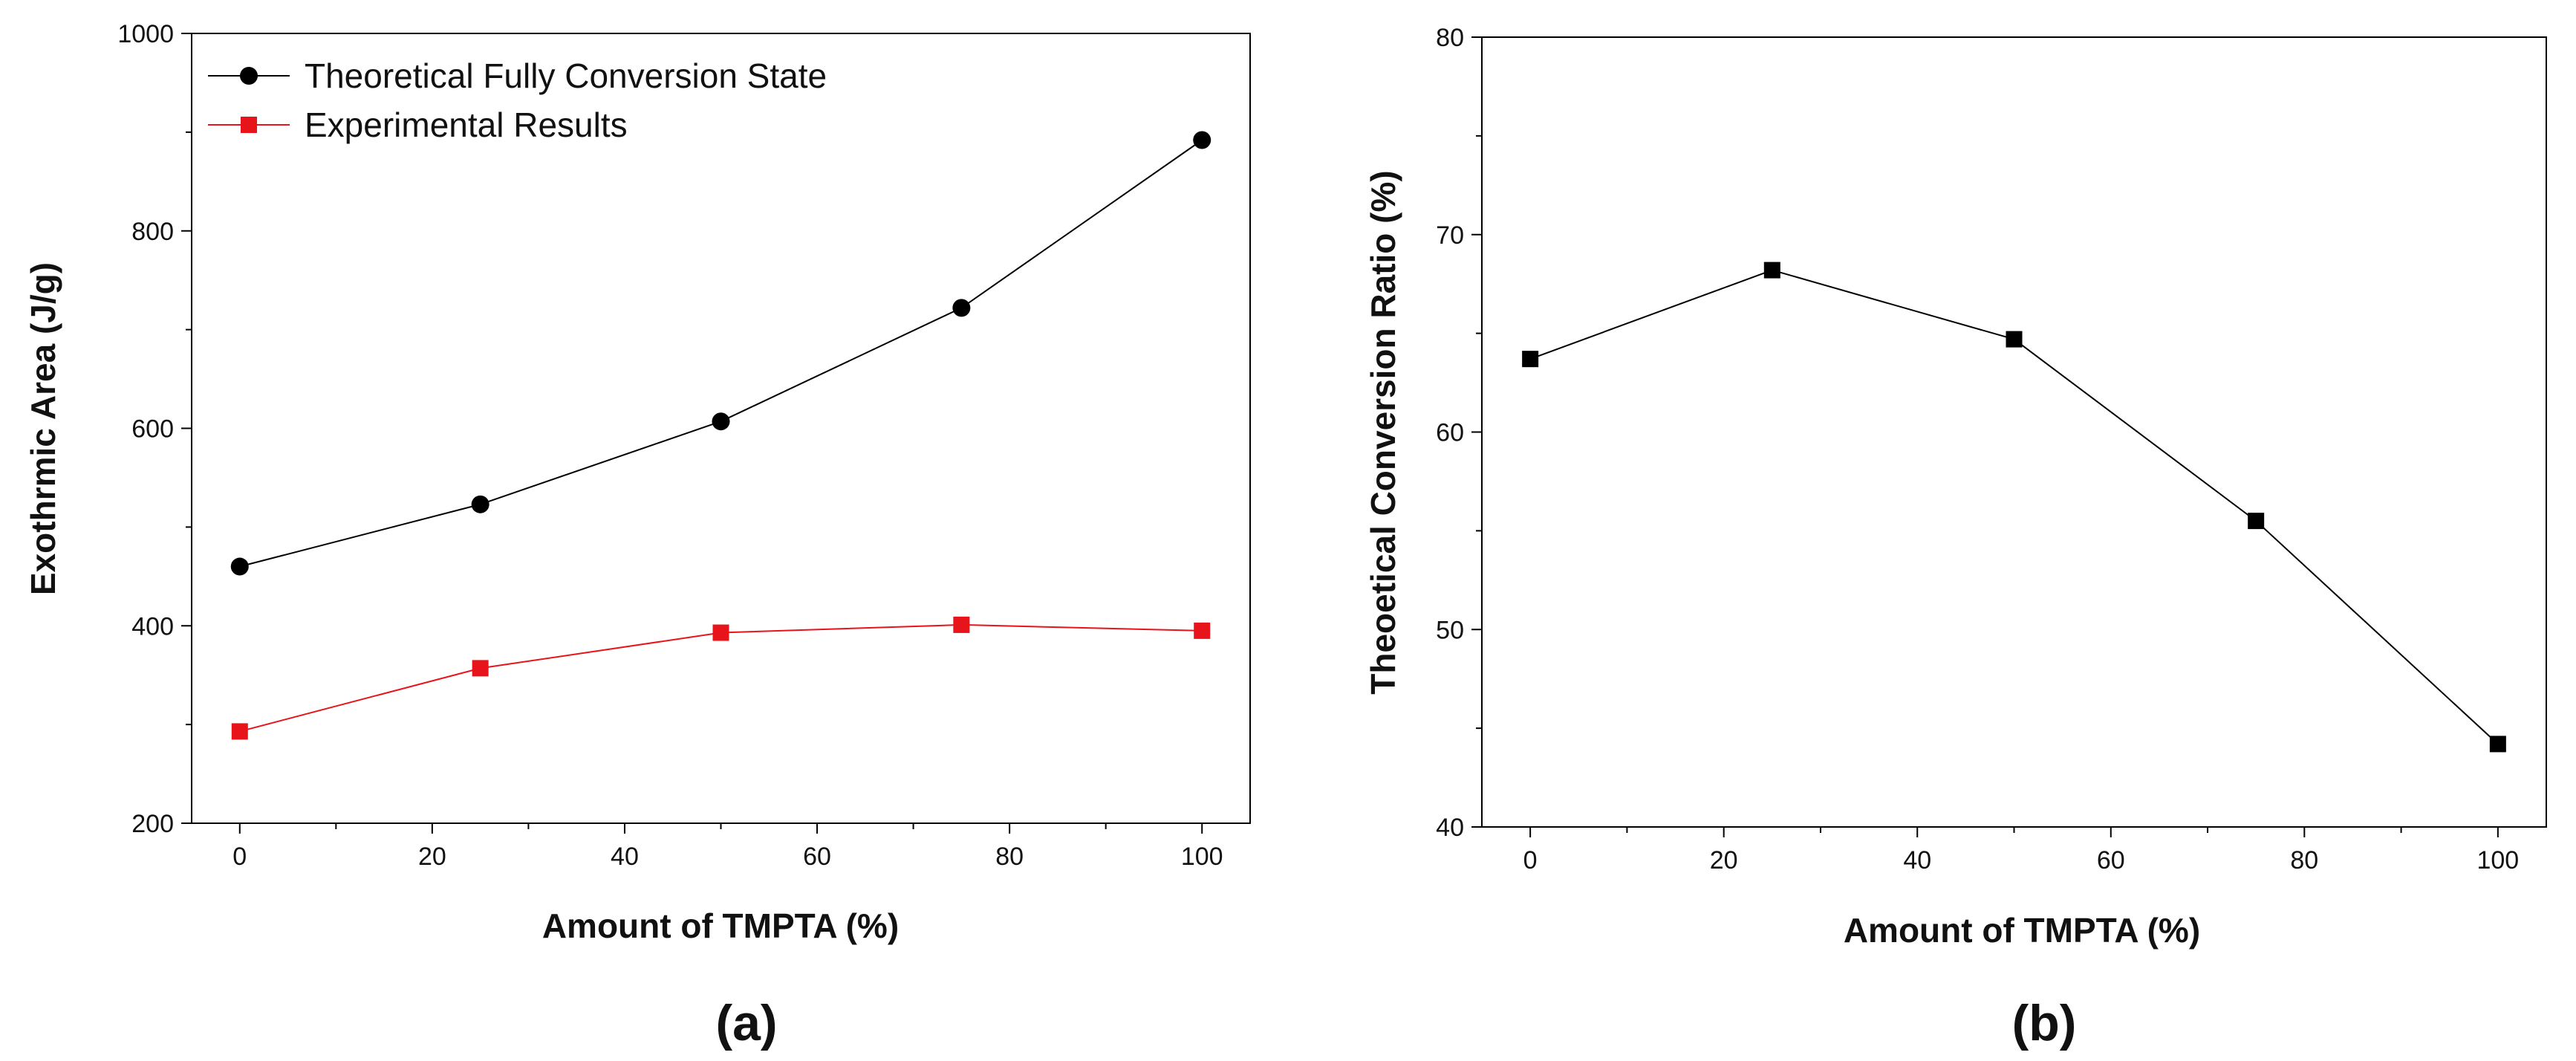  Describe the element at coordinates (240, 857) in the screenshot. I see `panel-a-x-tick-label: 0` at that location.